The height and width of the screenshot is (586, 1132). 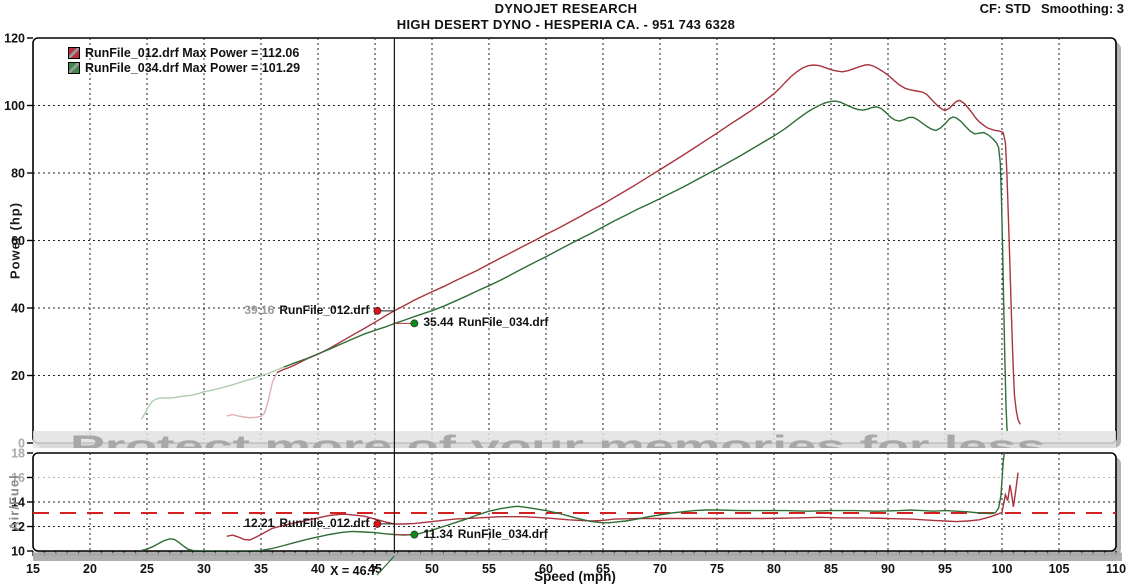 I want to click on legend-label: RunFile_012.drf Max Power = 112.06, so click(x=192, y=52).